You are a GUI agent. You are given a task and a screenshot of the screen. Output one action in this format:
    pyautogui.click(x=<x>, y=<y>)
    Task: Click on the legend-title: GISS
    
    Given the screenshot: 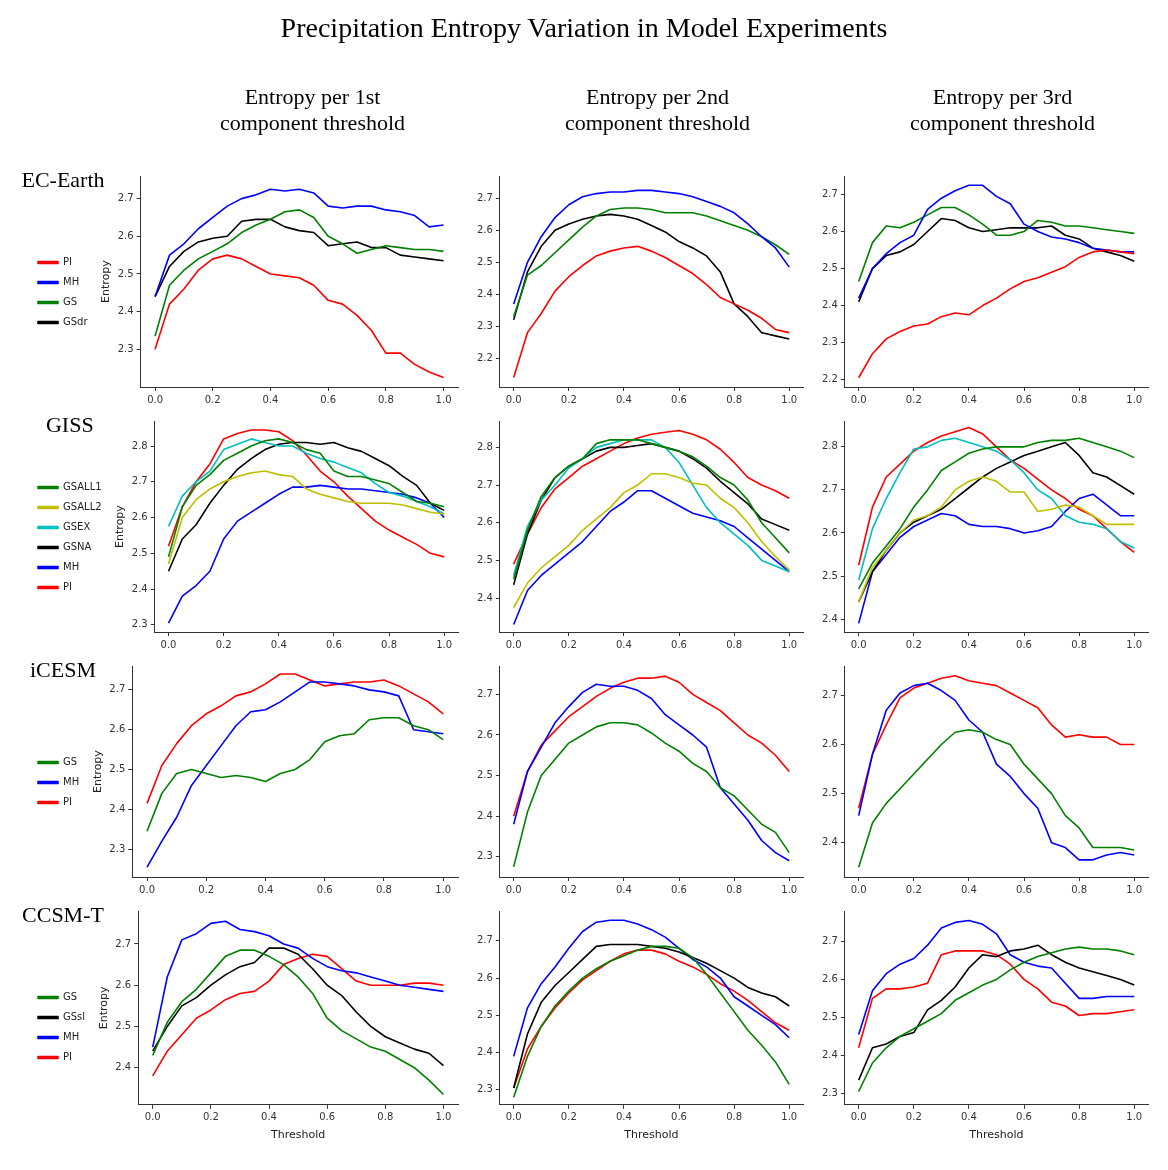 What is the action you would take?
    pyautogui.click(x=69, y=425)
    